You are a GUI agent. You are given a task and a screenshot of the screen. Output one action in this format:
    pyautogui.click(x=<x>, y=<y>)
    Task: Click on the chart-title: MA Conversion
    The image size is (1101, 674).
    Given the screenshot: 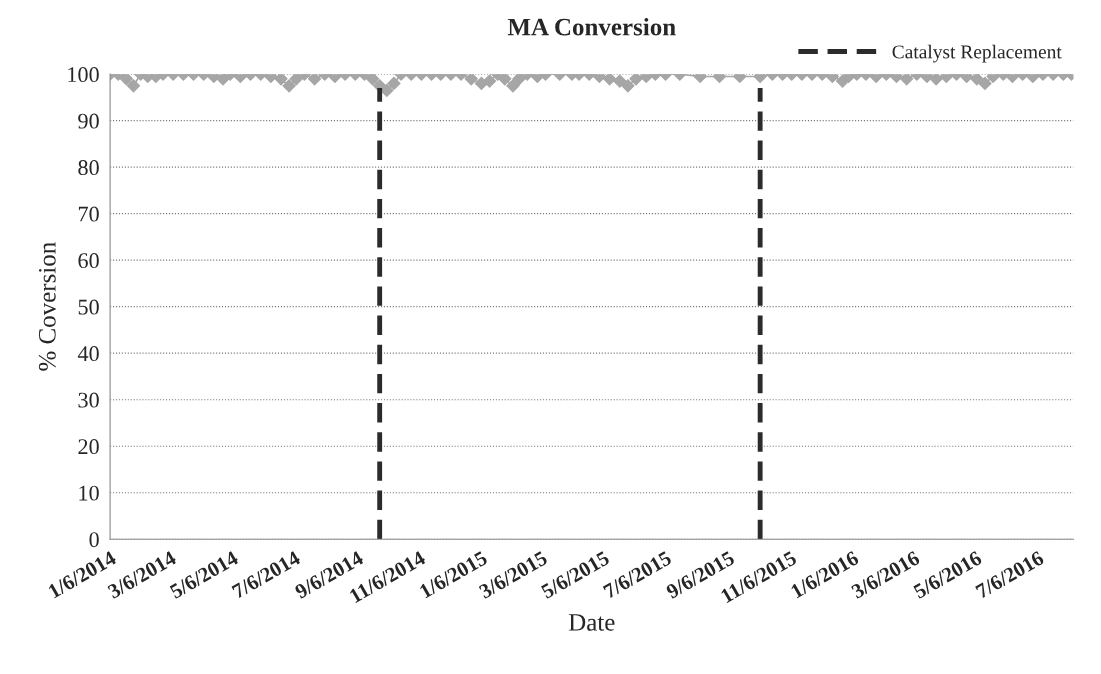 What is the action you would take?
    pyautogui.click(x=591, y=26)
    